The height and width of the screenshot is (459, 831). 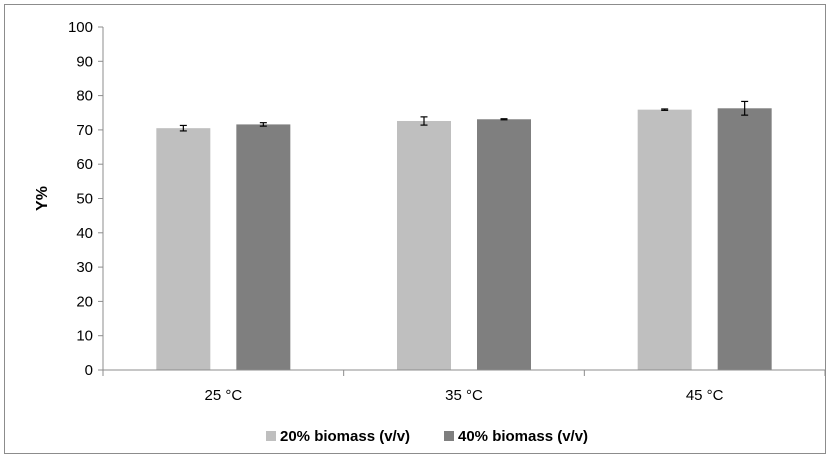 I want to click on y-tick-label: 40, so click(x=84, y=233).